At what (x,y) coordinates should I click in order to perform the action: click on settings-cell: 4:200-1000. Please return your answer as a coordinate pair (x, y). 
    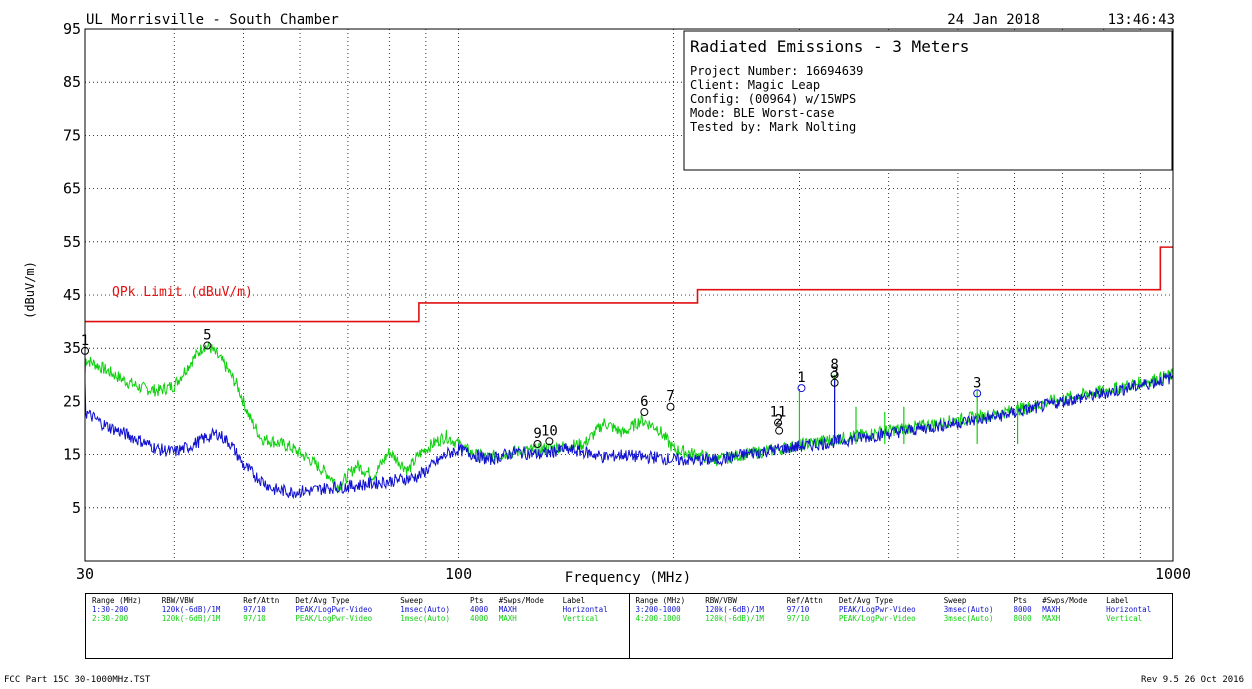
    Looking at the image, I should click on (658, 618).